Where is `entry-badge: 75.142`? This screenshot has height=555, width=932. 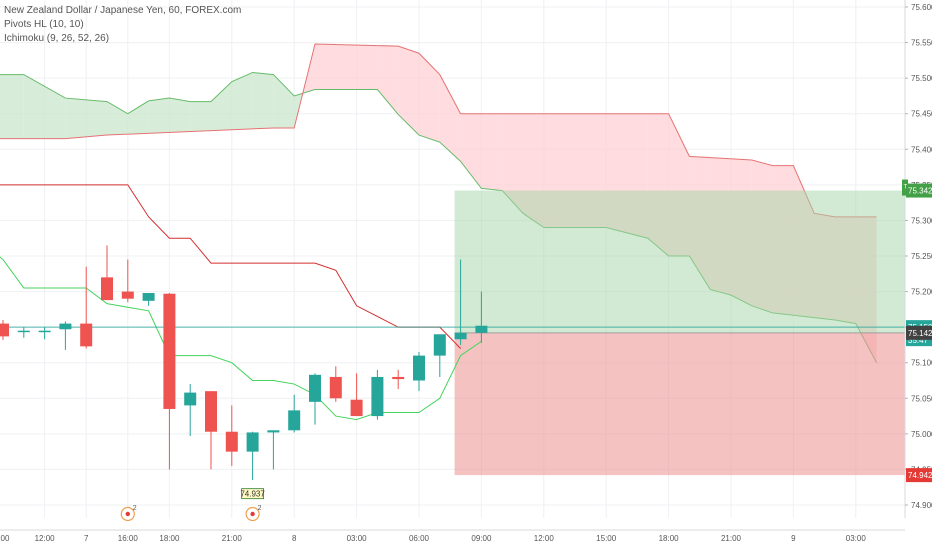 entry-badge: 75.142 is located at coordinates (920, 333).